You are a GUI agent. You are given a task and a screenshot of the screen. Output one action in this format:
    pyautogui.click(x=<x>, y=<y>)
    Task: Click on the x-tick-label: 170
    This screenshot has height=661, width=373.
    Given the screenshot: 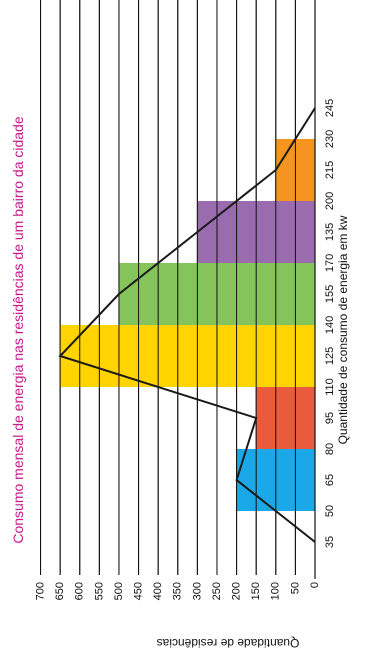 What is the action you would take?
    pyautogui.click(x=330, y=263)
    